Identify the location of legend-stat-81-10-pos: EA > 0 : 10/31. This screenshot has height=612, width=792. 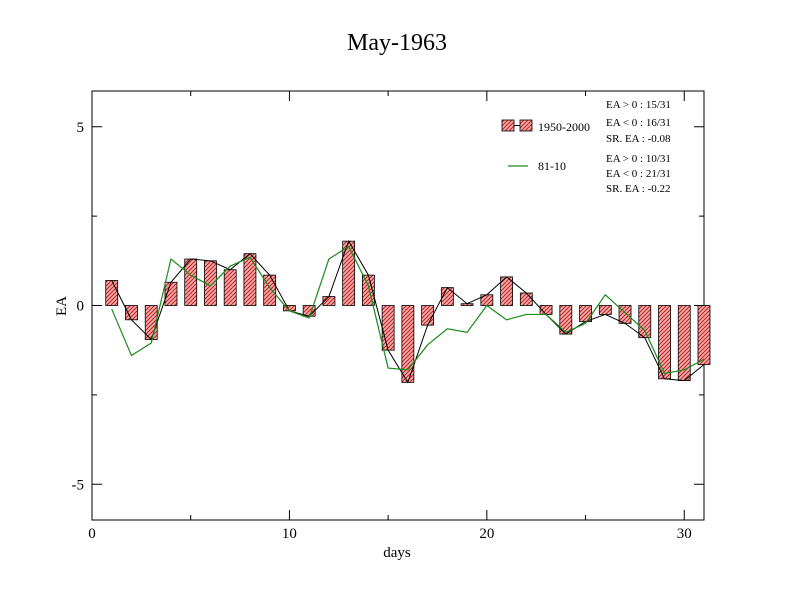
(638, 159).